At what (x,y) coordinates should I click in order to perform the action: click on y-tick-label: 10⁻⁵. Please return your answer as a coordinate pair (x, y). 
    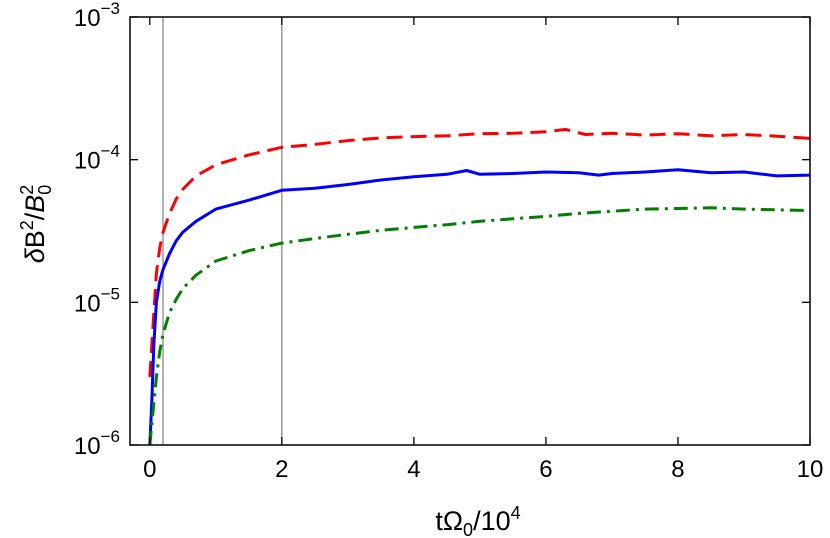
    Looking at the image, I should click on (97, 300).